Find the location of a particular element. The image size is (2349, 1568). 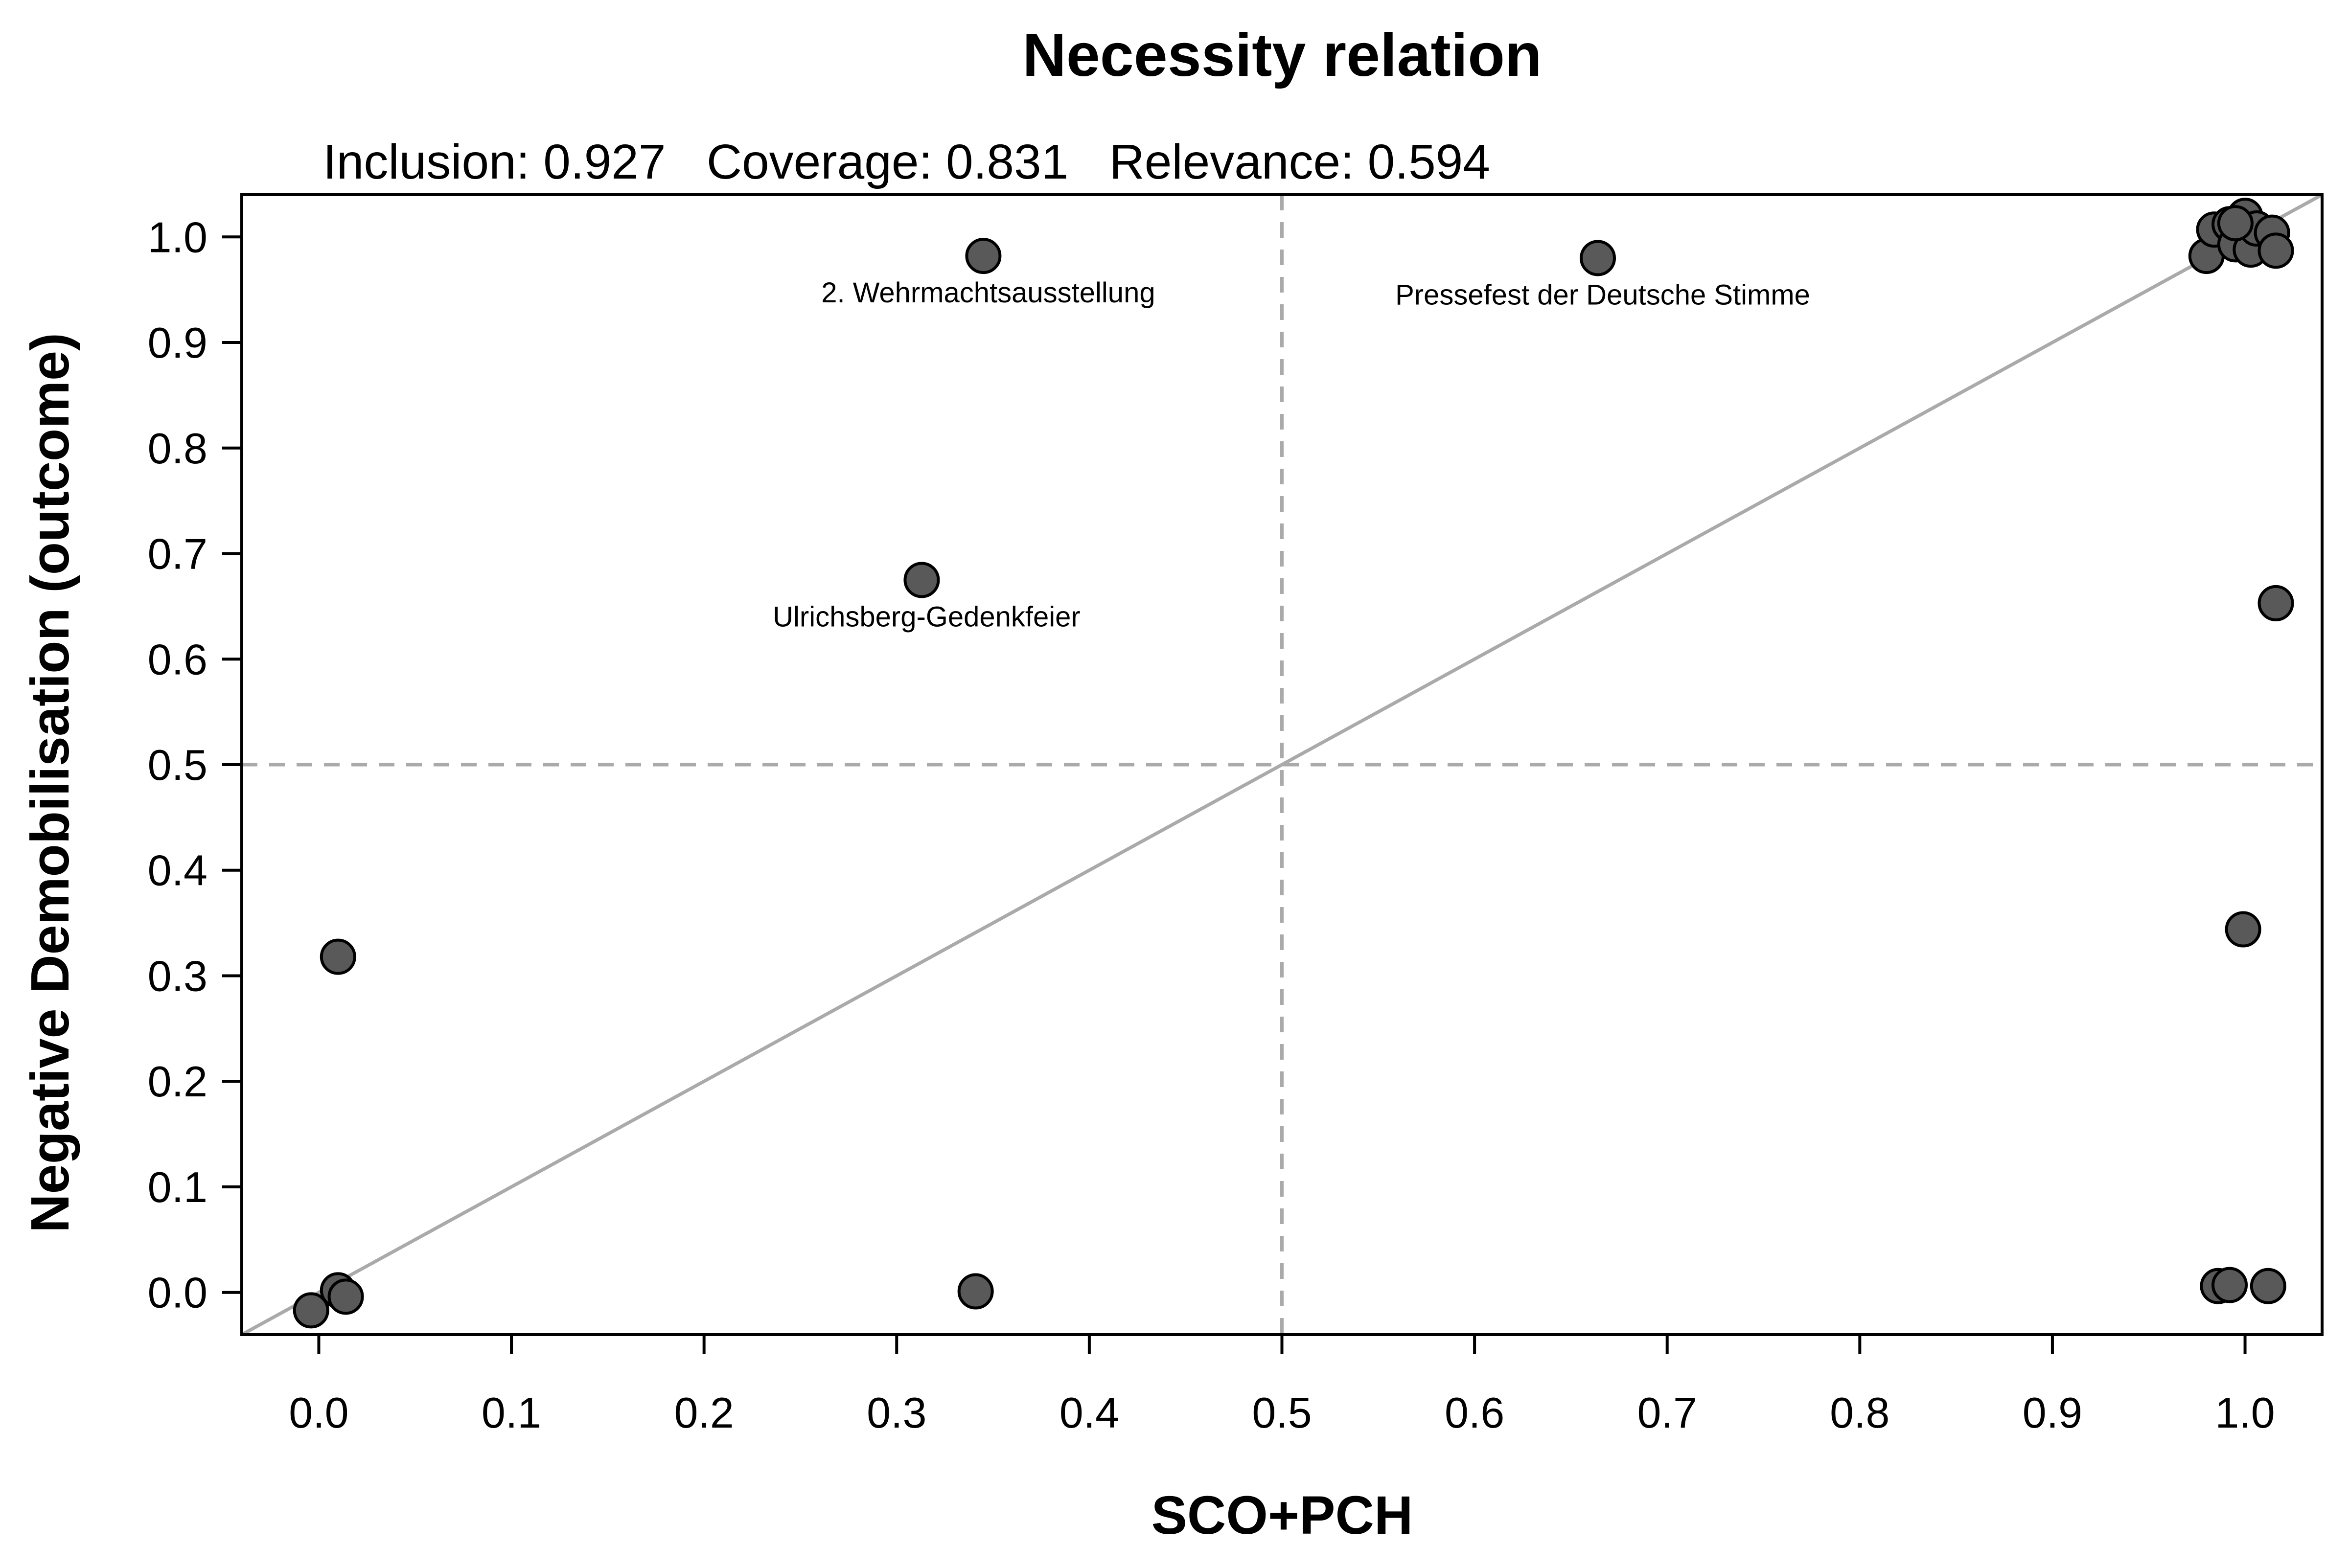

point-label: Ulrichsberg-Gedenkfeier is located at coordinates (927, 617).